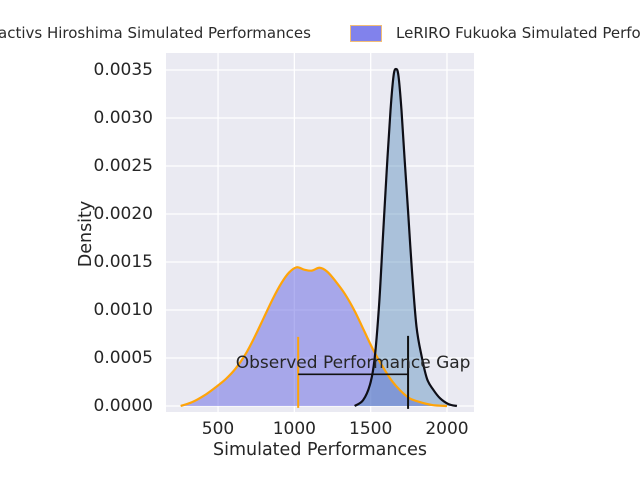 This screenshot has height=480, width=640. What do you see at coordinates (123, 69) in the screenshot?
I see `y-tick-label: 0.0035` at bounding box center [123, 69].